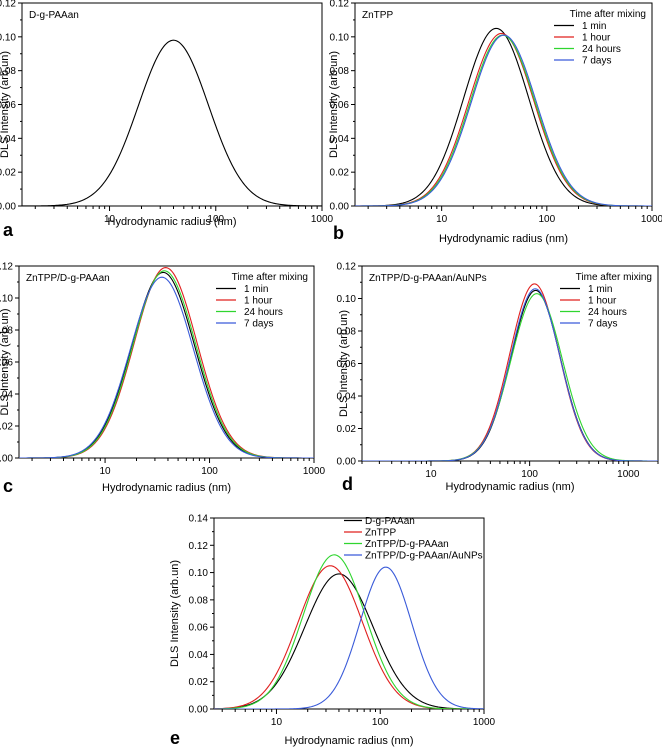 The width and height of the screenshot is (662, 747). I want to click on panel-title: D-g-PAAan, so click(54, 15).